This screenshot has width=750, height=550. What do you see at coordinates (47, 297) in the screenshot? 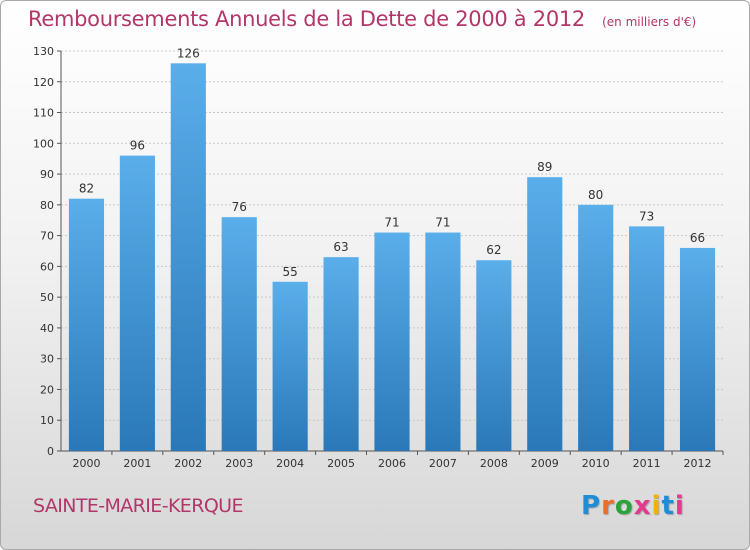
I see `y-tick-label: 50` at bounding box center [47, 297].